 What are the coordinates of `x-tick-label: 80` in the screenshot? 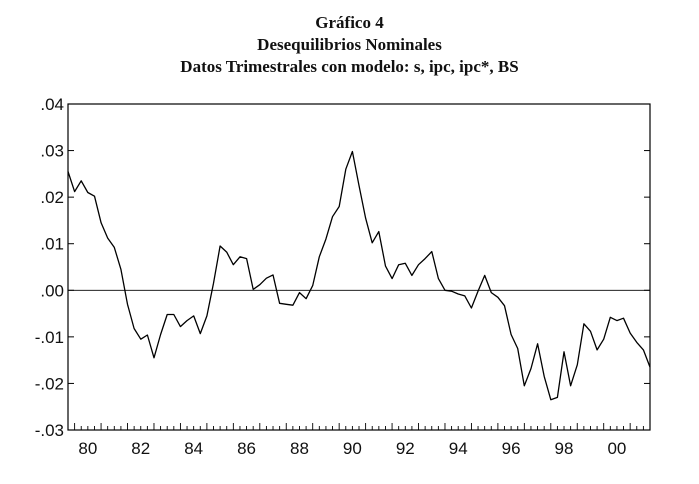 It's located at (87, 448).